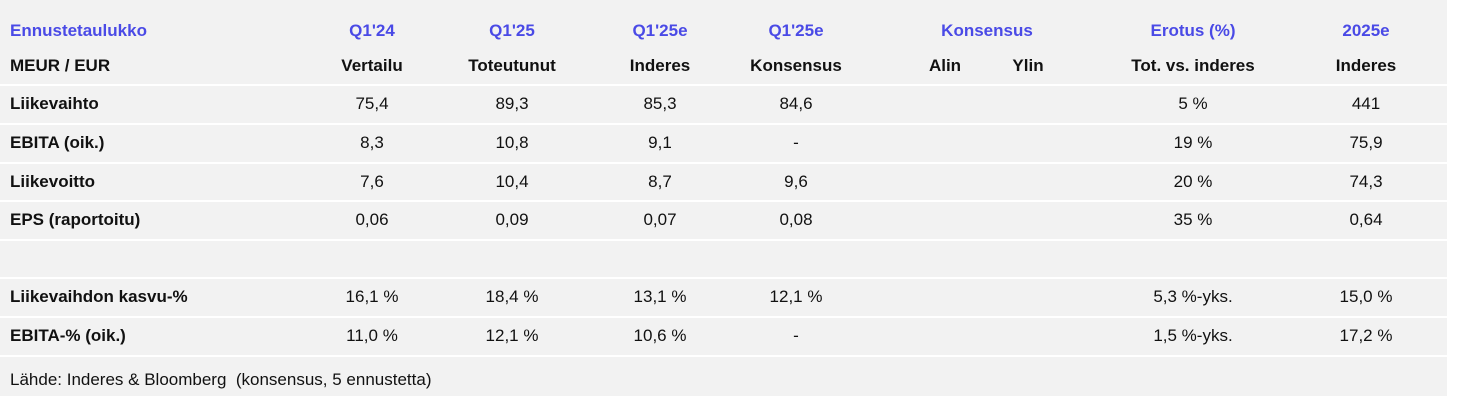  Describe the element at coordinates (1193, 296) in the screenshot. I see `cell: 5,3 %-yks.` at that location.